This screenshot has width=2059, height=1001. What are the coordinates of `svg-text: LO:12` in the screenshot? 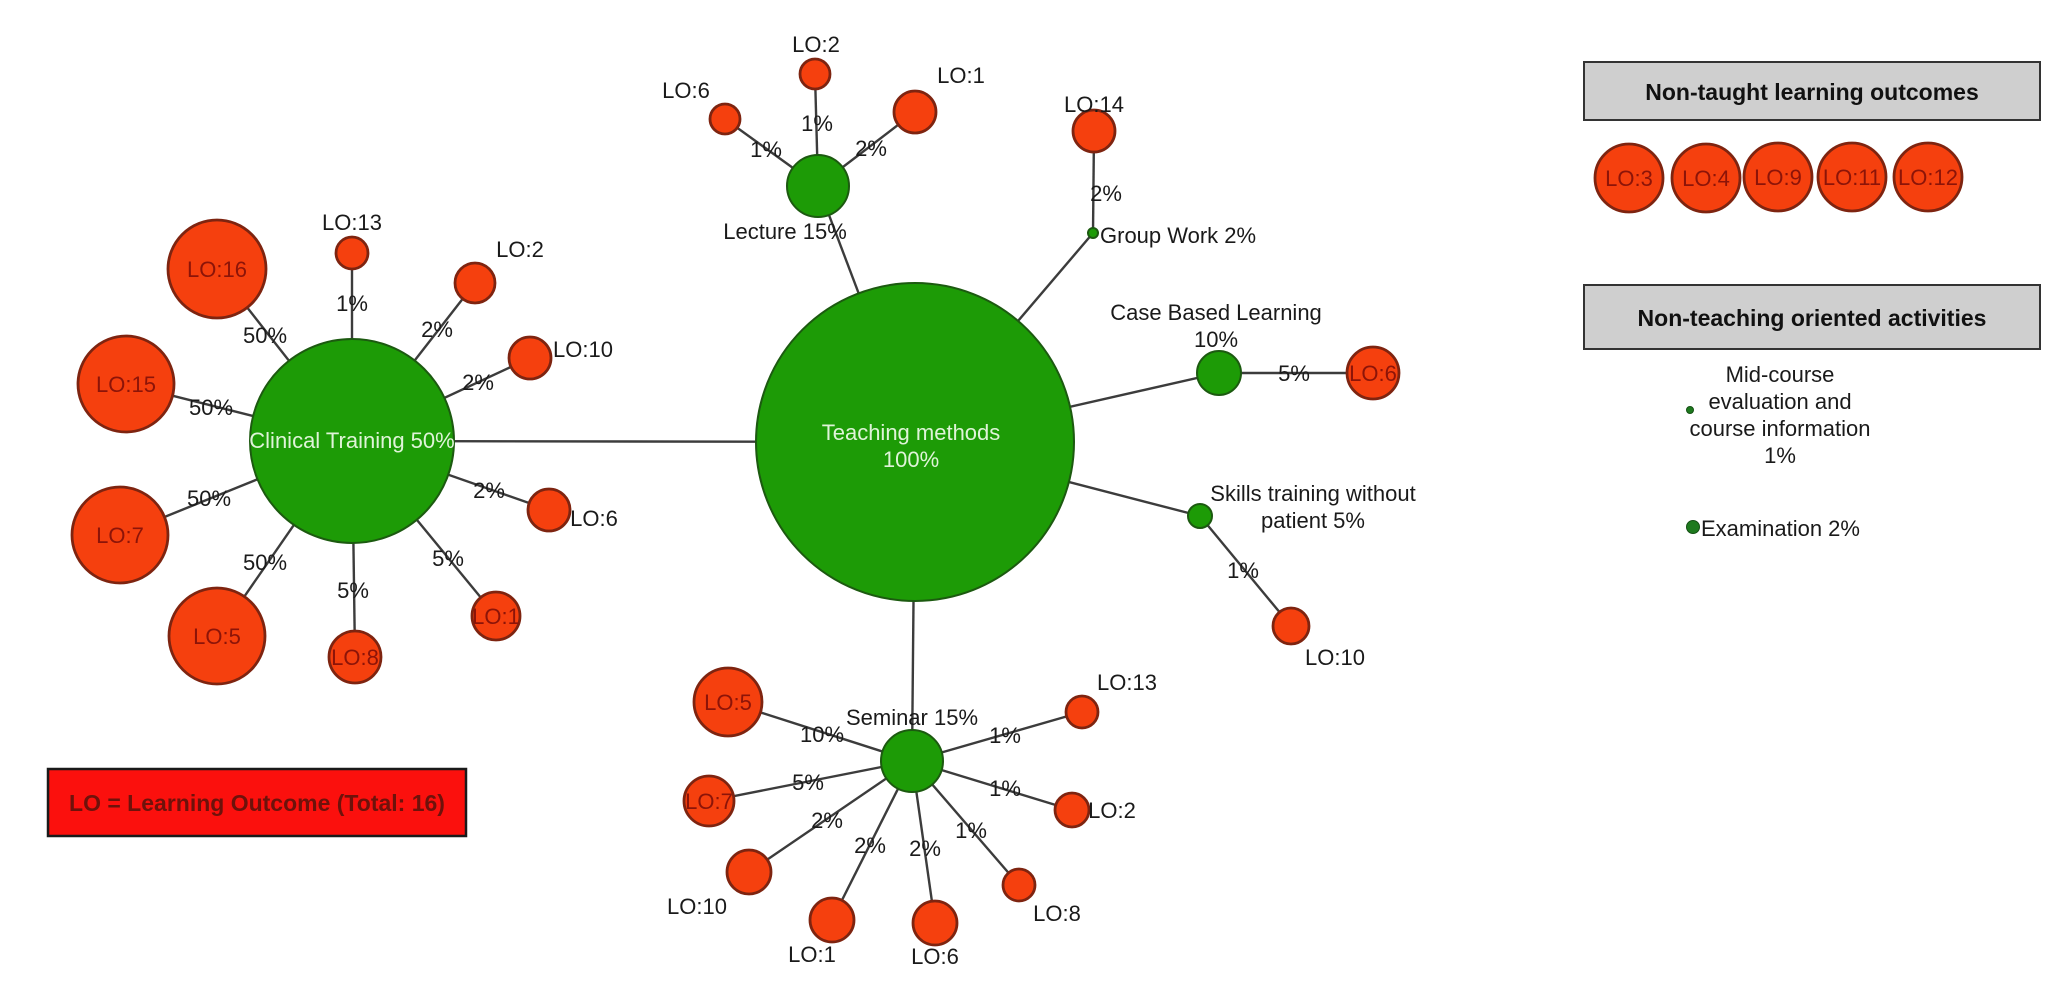 It's located at (1928, 177).